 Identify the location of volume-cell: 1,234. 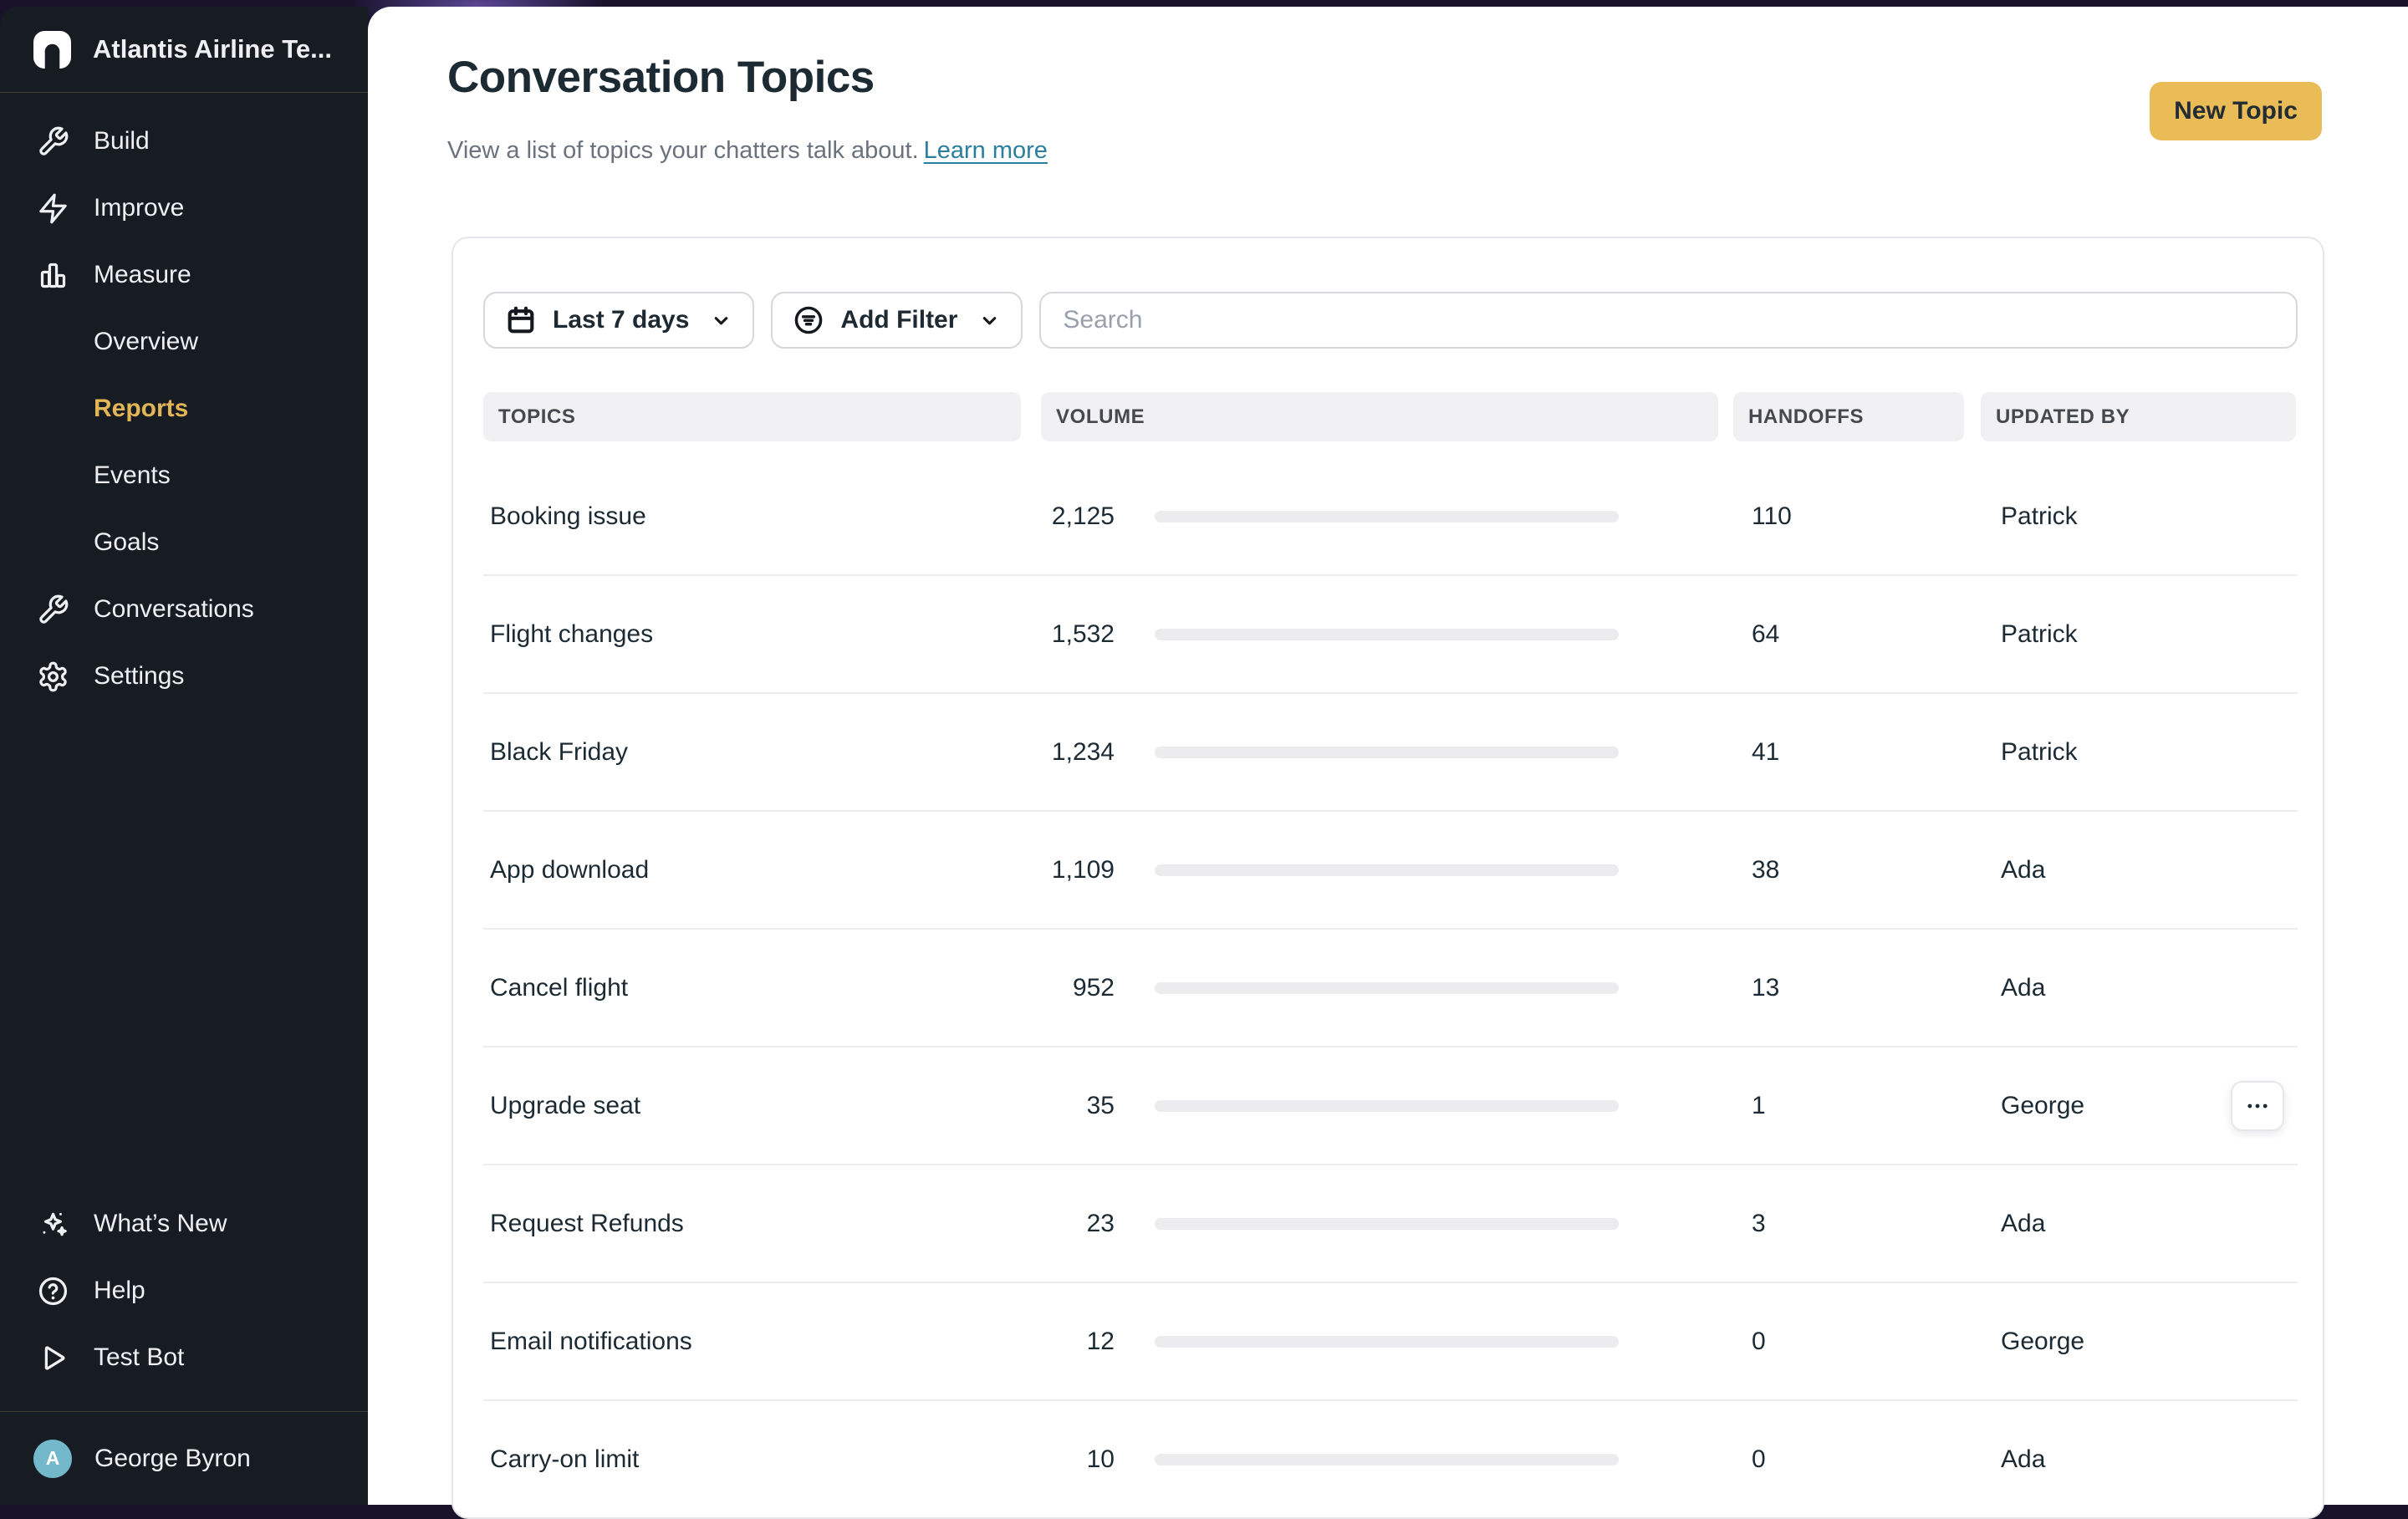
(1379, 752).